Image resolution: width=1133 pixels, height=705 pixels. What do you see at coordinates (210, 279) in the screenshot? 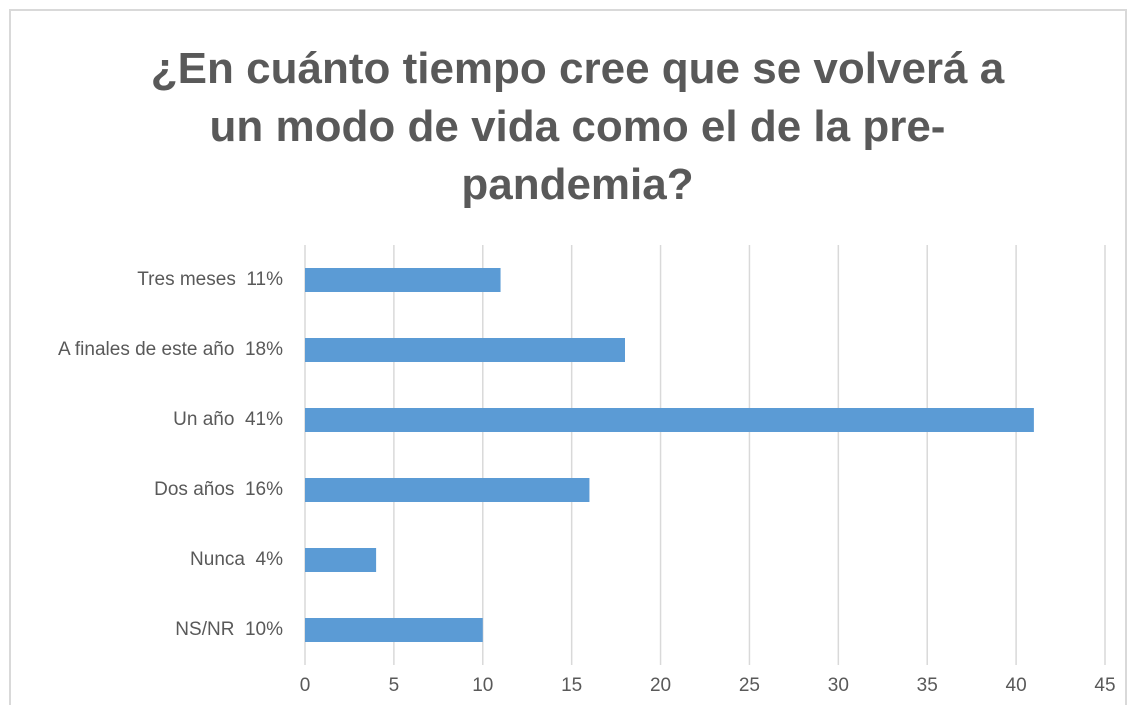
I see `y-tick-label: Tres meses 11%` at bounding box center [210, 279].